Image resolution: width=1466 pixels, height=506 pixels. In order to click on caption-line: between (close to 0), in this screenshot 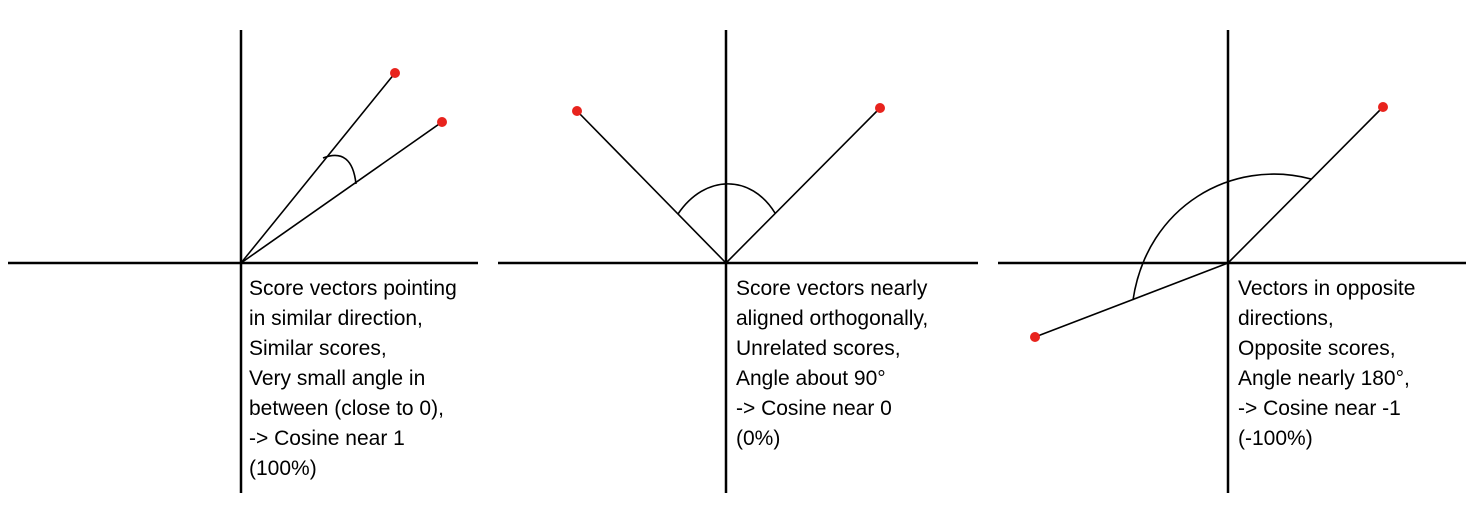, I will do `click(346, 408)`.